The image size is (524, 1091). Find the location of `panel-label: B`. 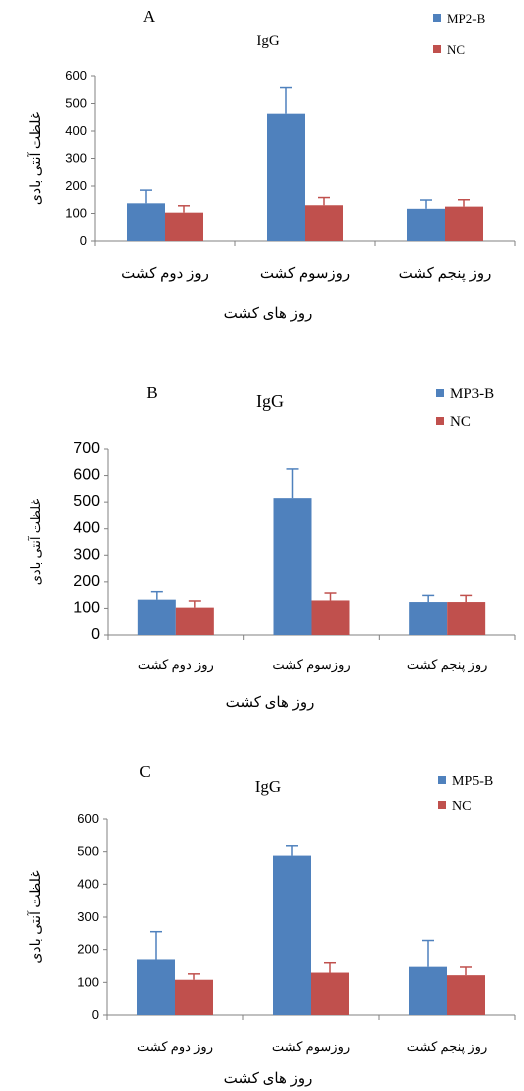

panel-label: B is located at coordinates (151, 392).